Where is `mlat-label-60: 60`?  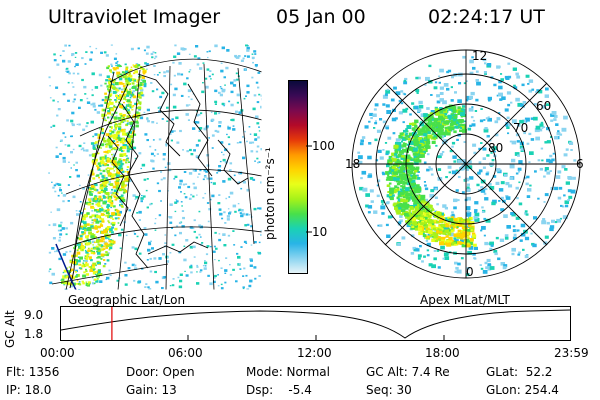
mlat-label-60: 60 is located at coordinates (543, 106).